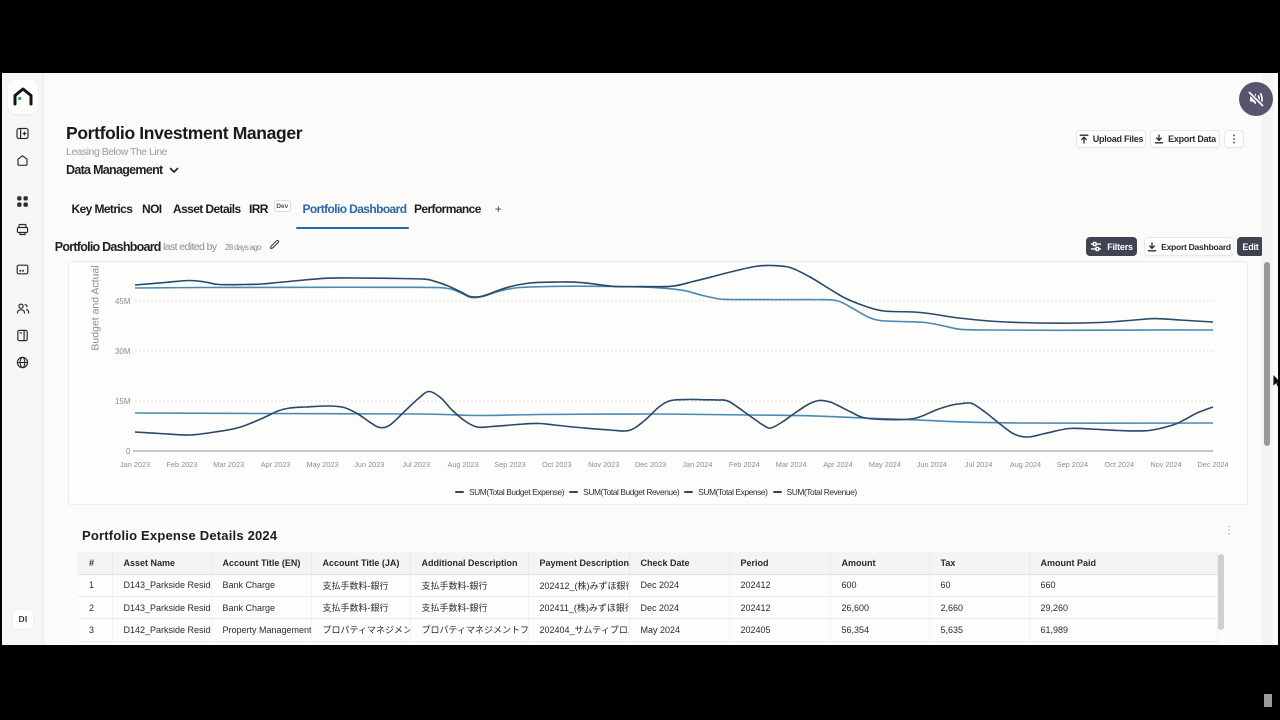 The width and height of the screenshot is (1280, 720). What do you see at coordinates (96, 307) in the screenshot?
I see `svg-text: Budget and Actual` at bounding box center [96, 307].